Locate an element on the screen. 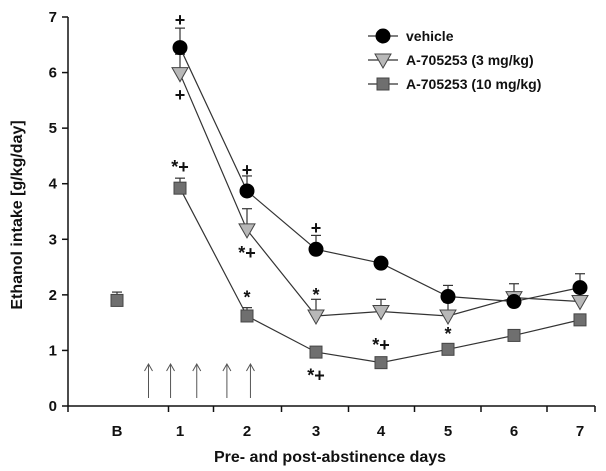  y-axis-title: Ethanol intake [g/kg/day] is located at coordinates (17, 214).